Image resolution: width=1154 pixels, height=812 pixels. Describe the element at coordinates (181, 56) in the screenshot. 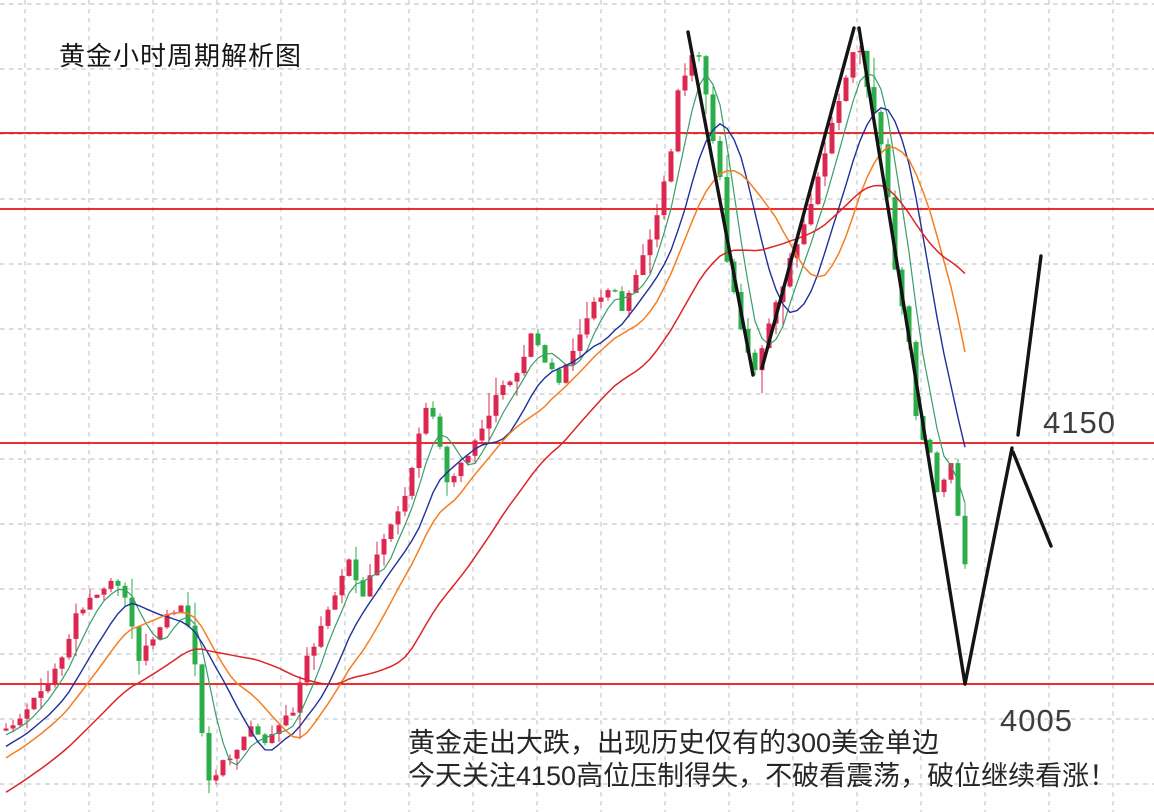

I see `chart-title: 黄金小时周期解析图` at that location.